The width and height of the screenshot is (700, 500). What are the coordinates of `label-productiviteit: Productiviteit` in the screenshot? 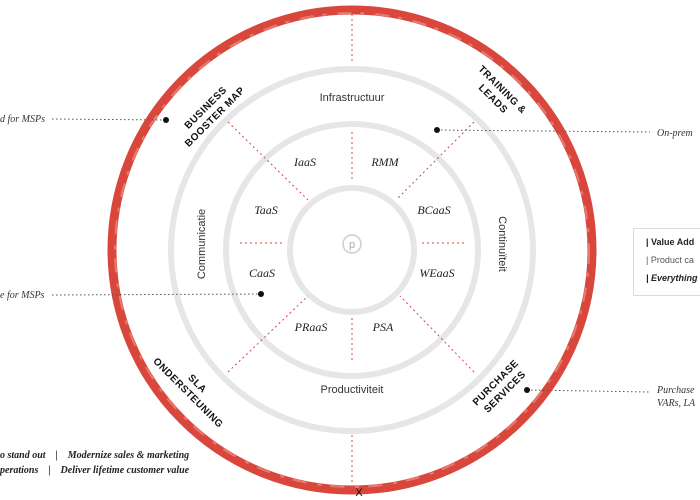 It's located at (352, 390).